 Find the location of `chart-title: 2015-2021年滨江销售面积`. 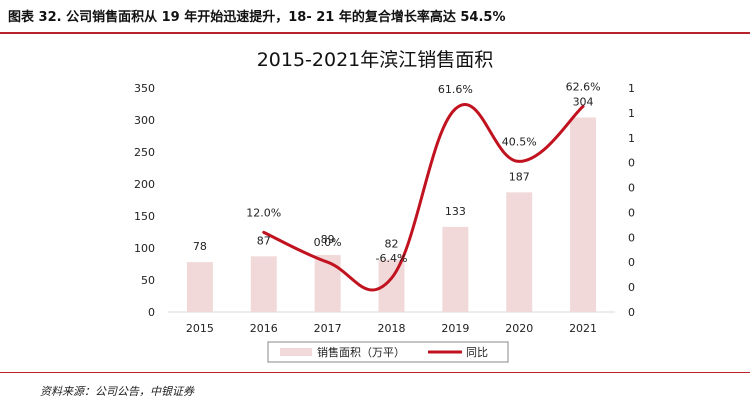

chart-title: 2015-2021年滨江销售面积 is located at coordinates (375, 60).